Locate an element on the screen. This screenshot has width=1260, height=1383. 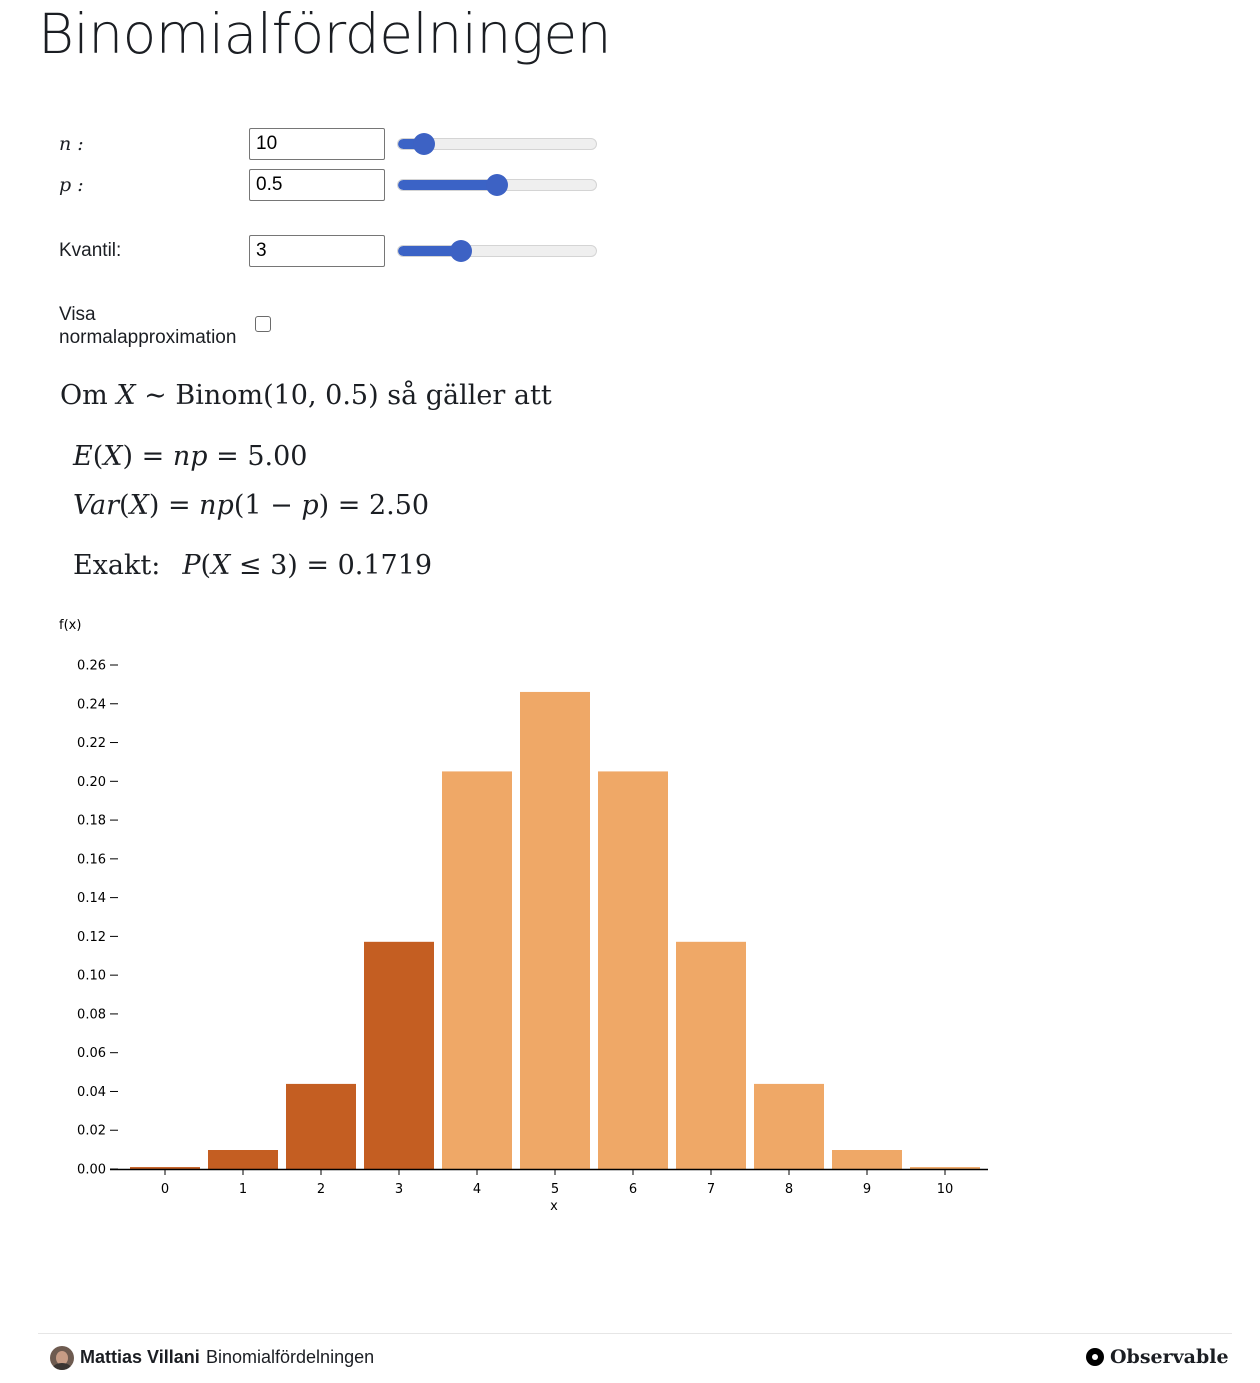
x-tick-label: 0 is located at coordinates (165, 1189).